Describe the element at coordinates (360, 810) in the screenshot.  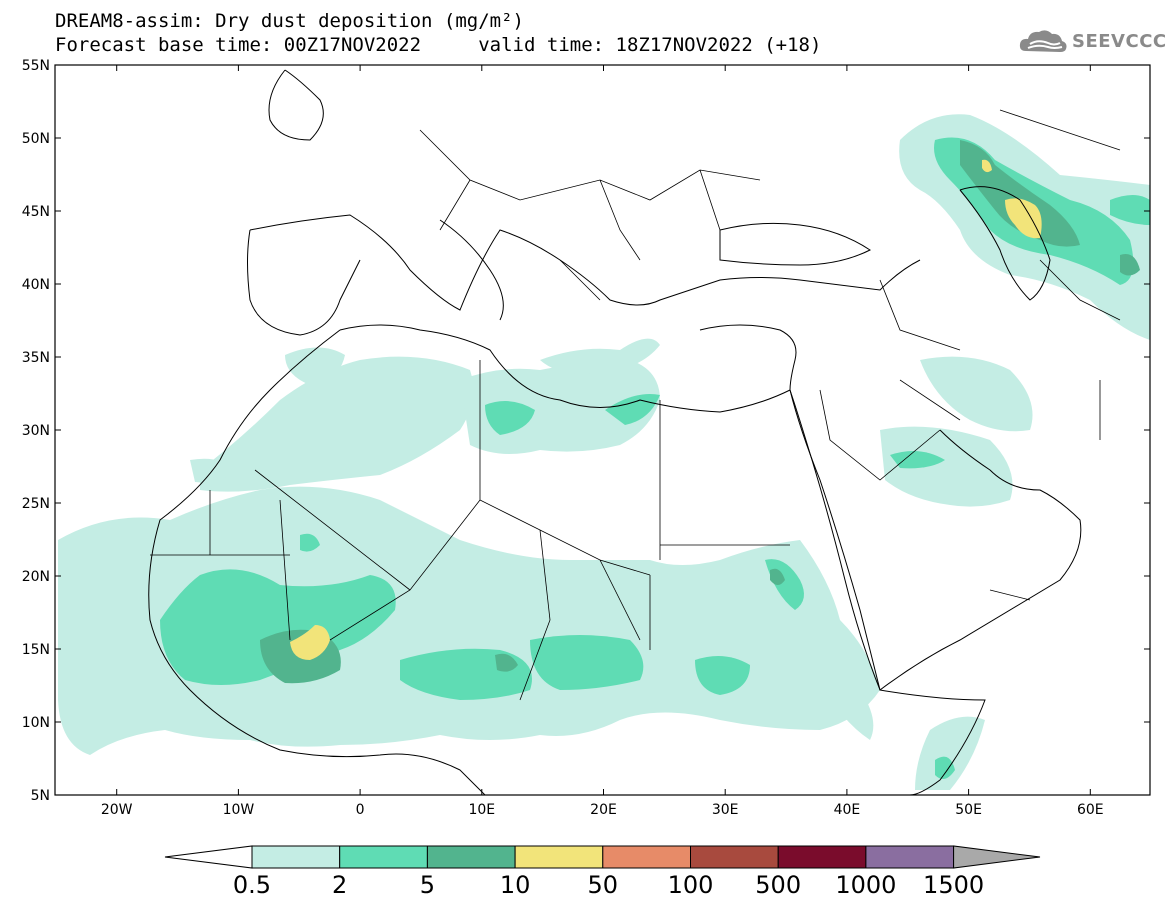
I see `lon-label: 0` at that location.